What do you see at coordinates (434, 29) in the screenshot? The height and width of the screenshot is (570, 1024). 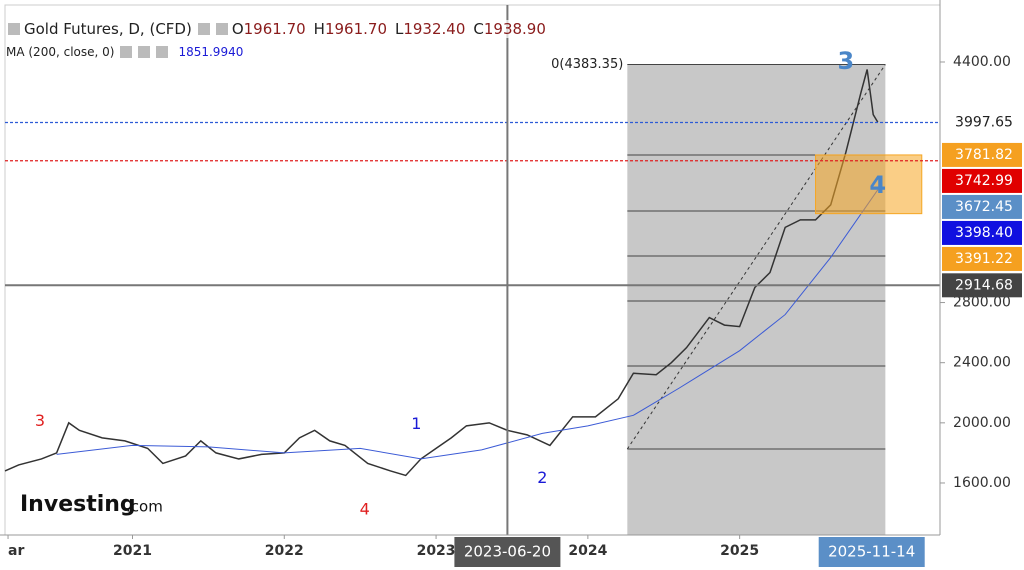 I see `ohlc-value: 1932.40` at bounding box center [434, 29].